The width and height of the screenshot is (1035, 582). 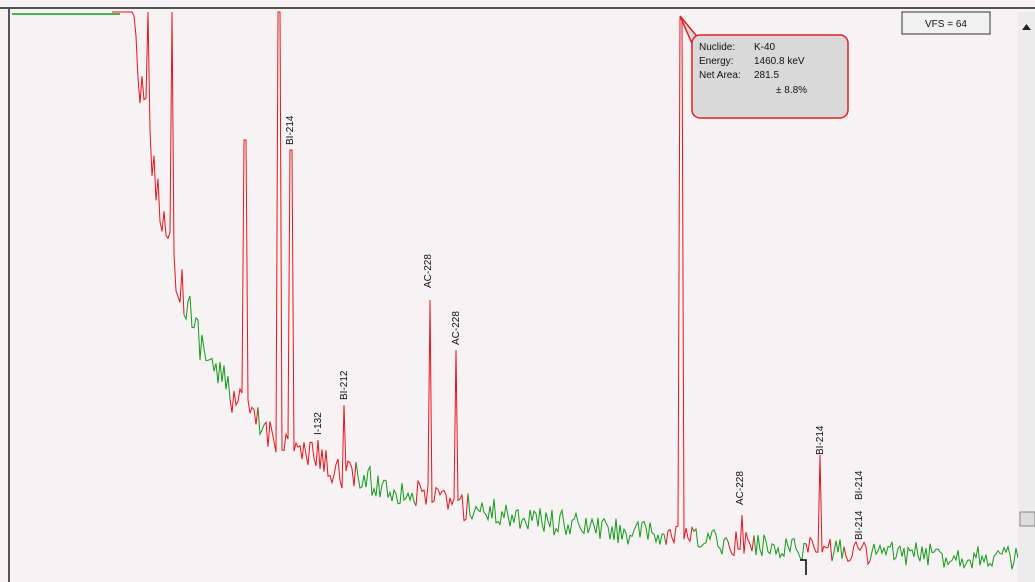 I want to click on tooltip, so click(x=770, y=76).